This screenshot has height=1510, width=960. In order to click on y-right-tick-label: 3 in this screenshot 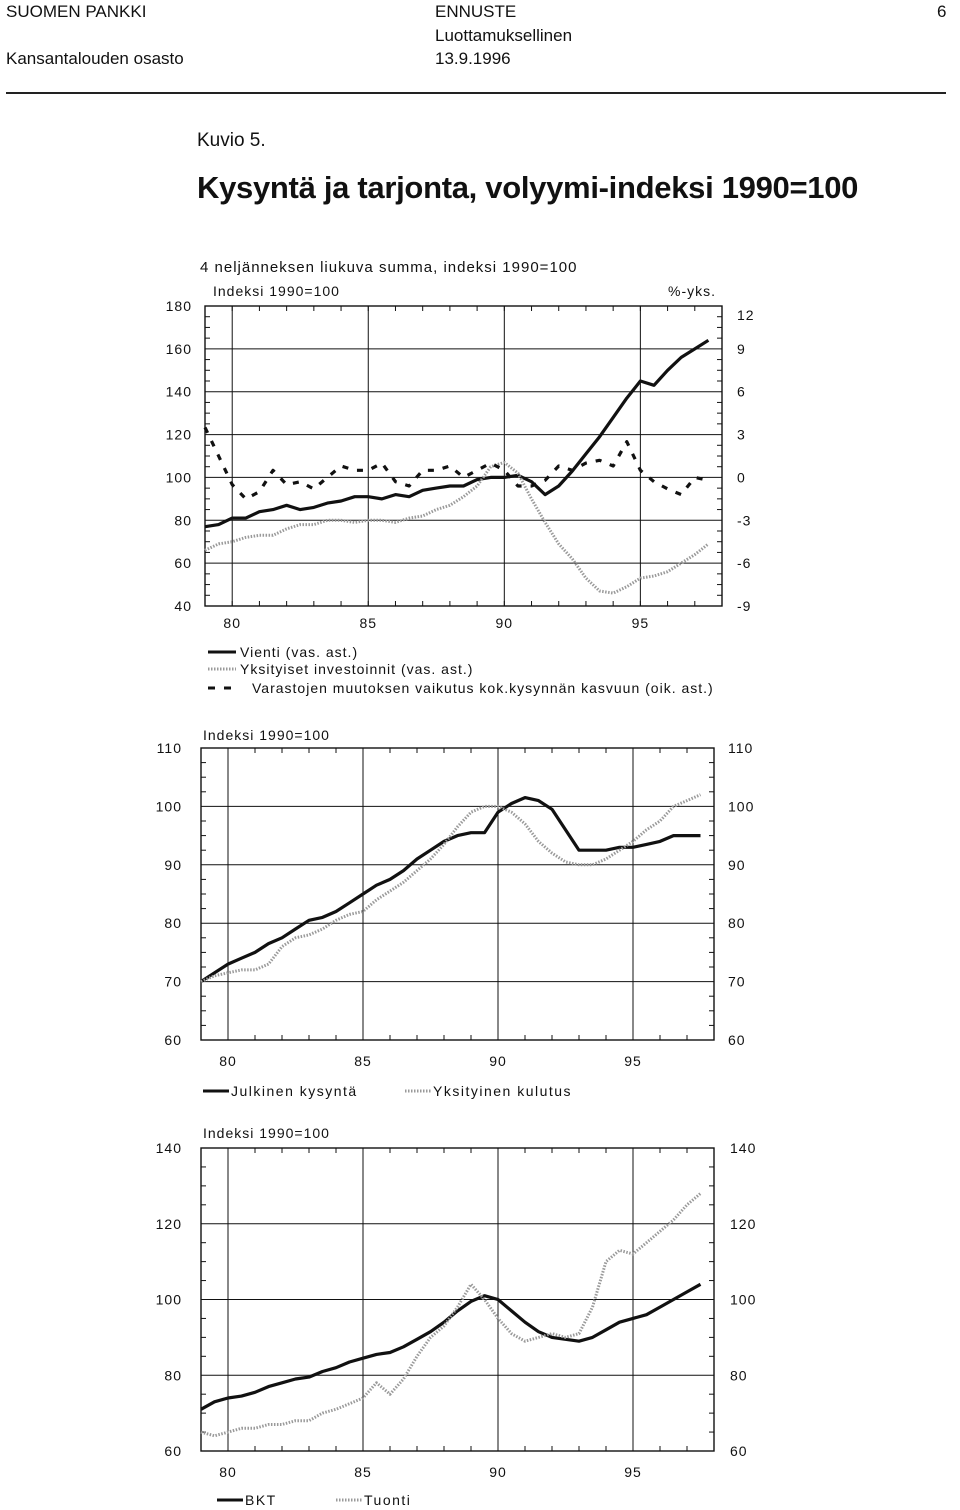, I will do `click(741, 435)`.